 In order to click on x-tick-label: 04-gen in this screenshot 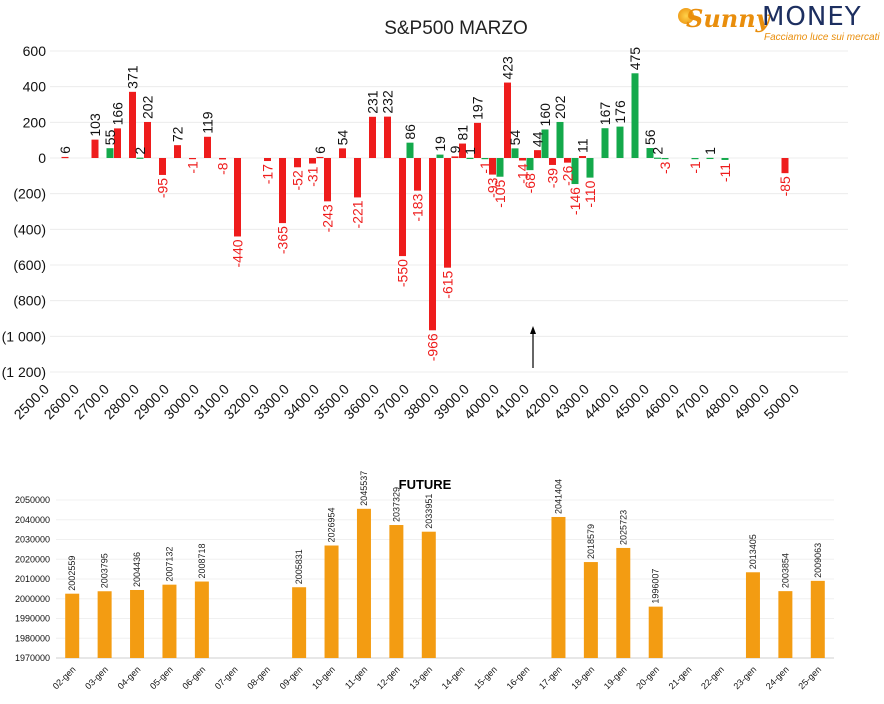, I will do `click(129, 677)`.